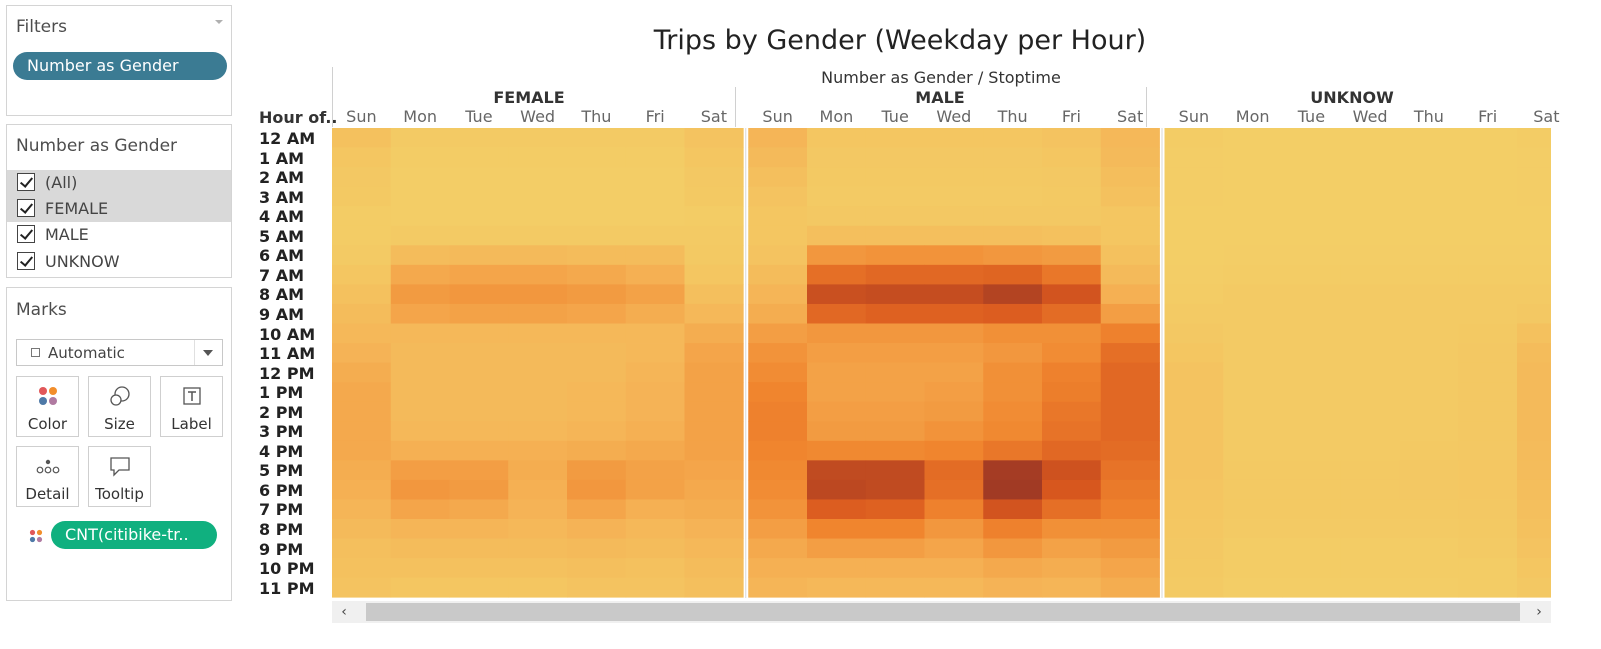  I want to click on filter-option-female: FEMALE, so click(119, 209).